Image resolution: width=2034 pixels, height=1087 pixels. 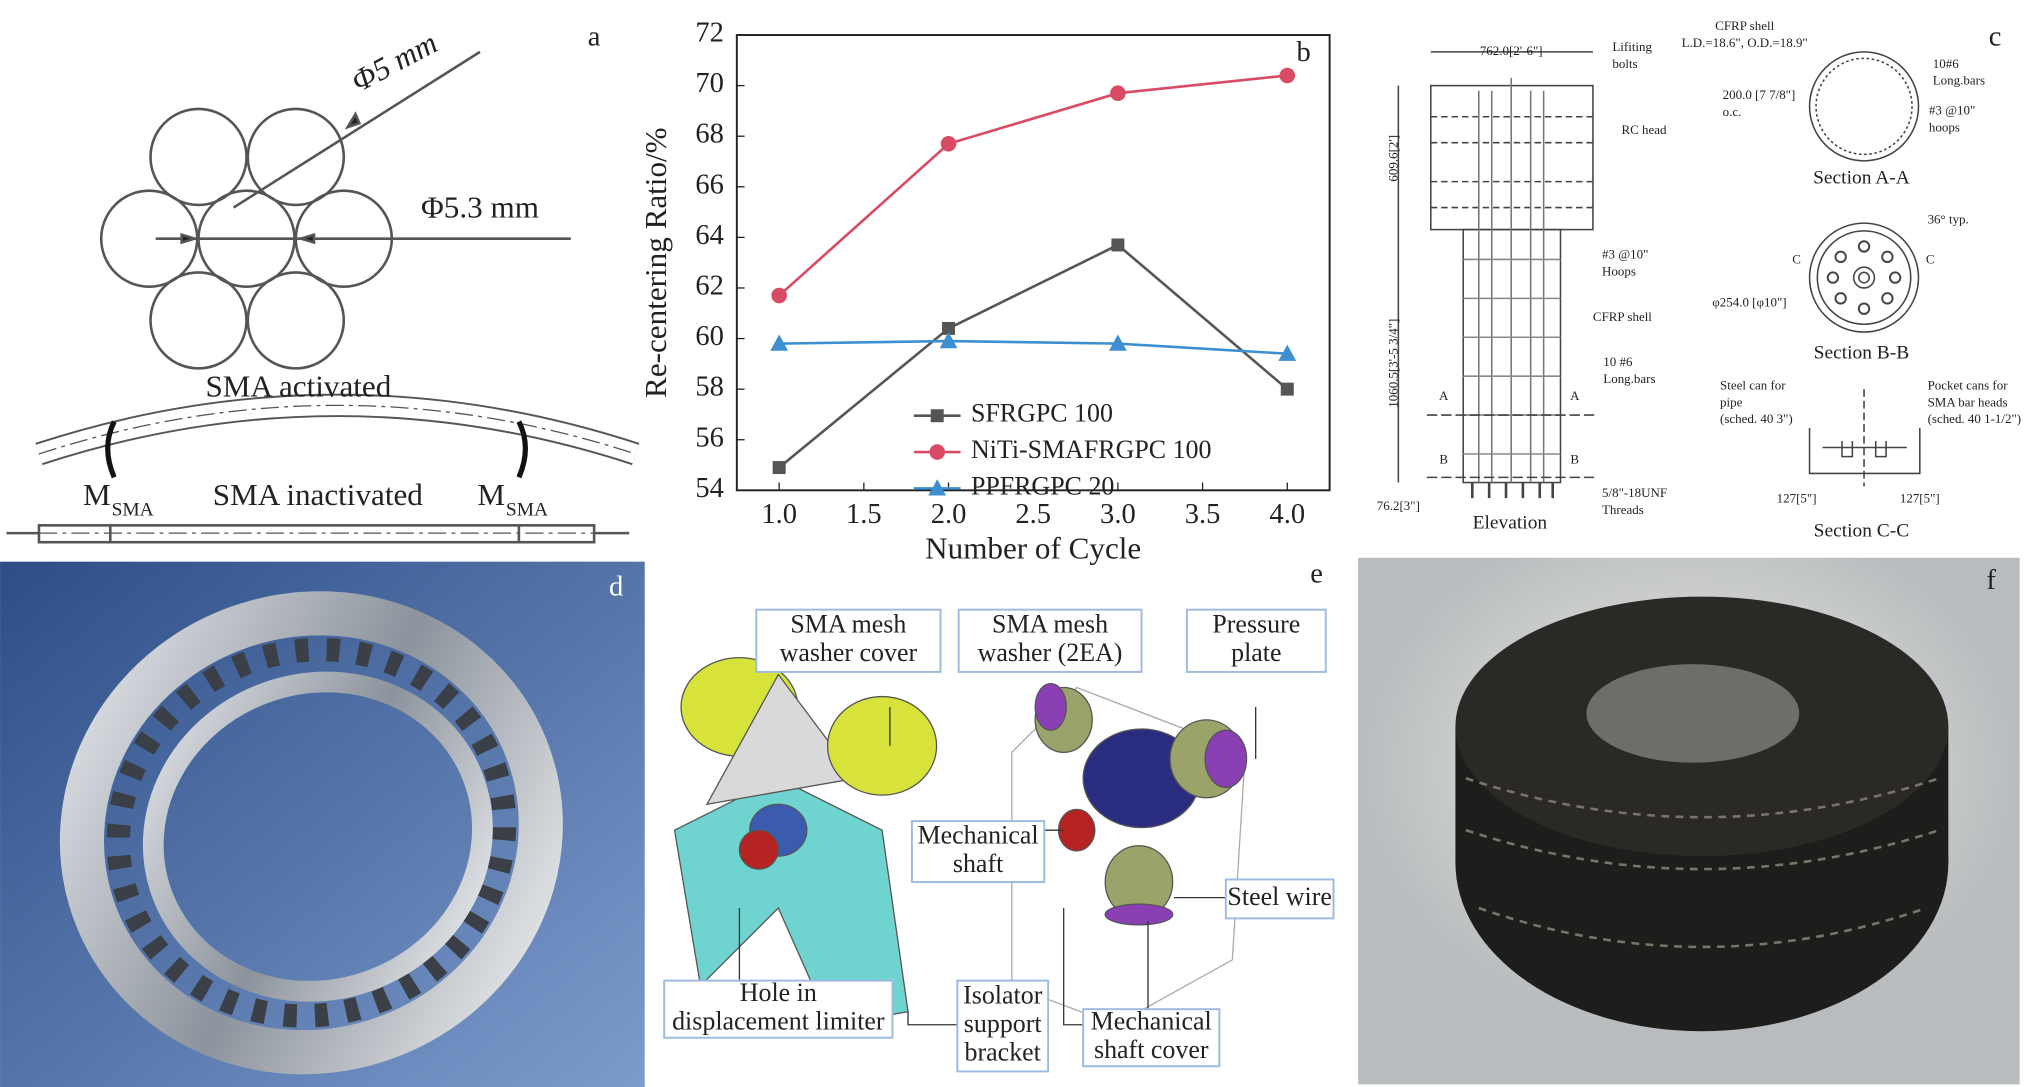 What do you see at coordinates (709, 83) in the screenshot?
I see `y-tick-label: 70` at bounding box center [709, 83].